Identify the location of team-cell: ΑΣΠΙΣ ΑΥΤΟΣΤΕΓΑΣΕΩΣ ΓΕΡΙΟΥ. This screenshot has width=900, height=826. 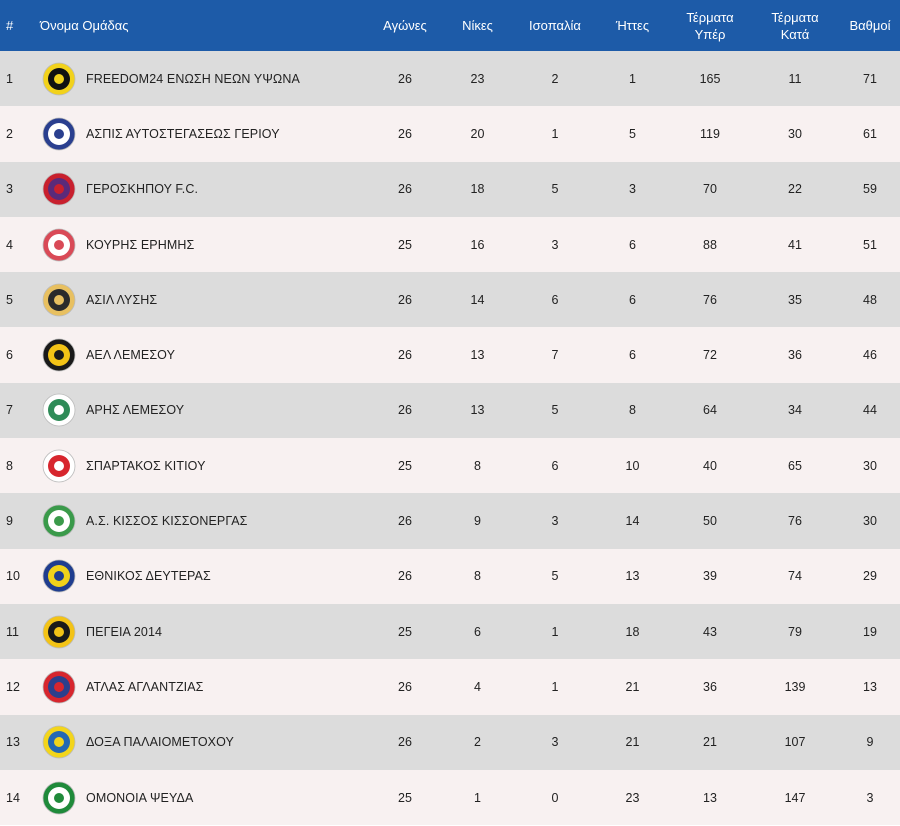
(205, 133).